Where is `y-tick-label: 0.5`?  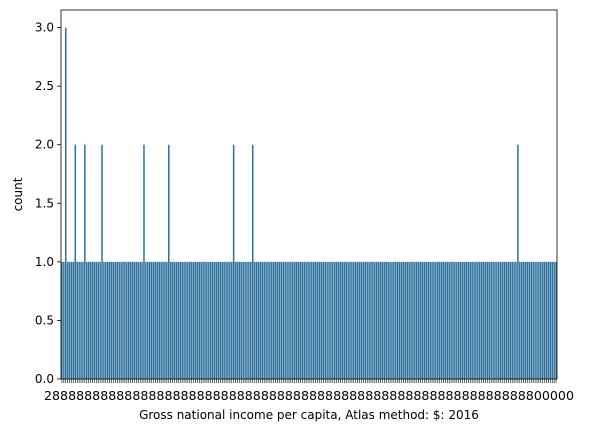 y-tick-label: 0.5 is located at coordinates (44, 320).